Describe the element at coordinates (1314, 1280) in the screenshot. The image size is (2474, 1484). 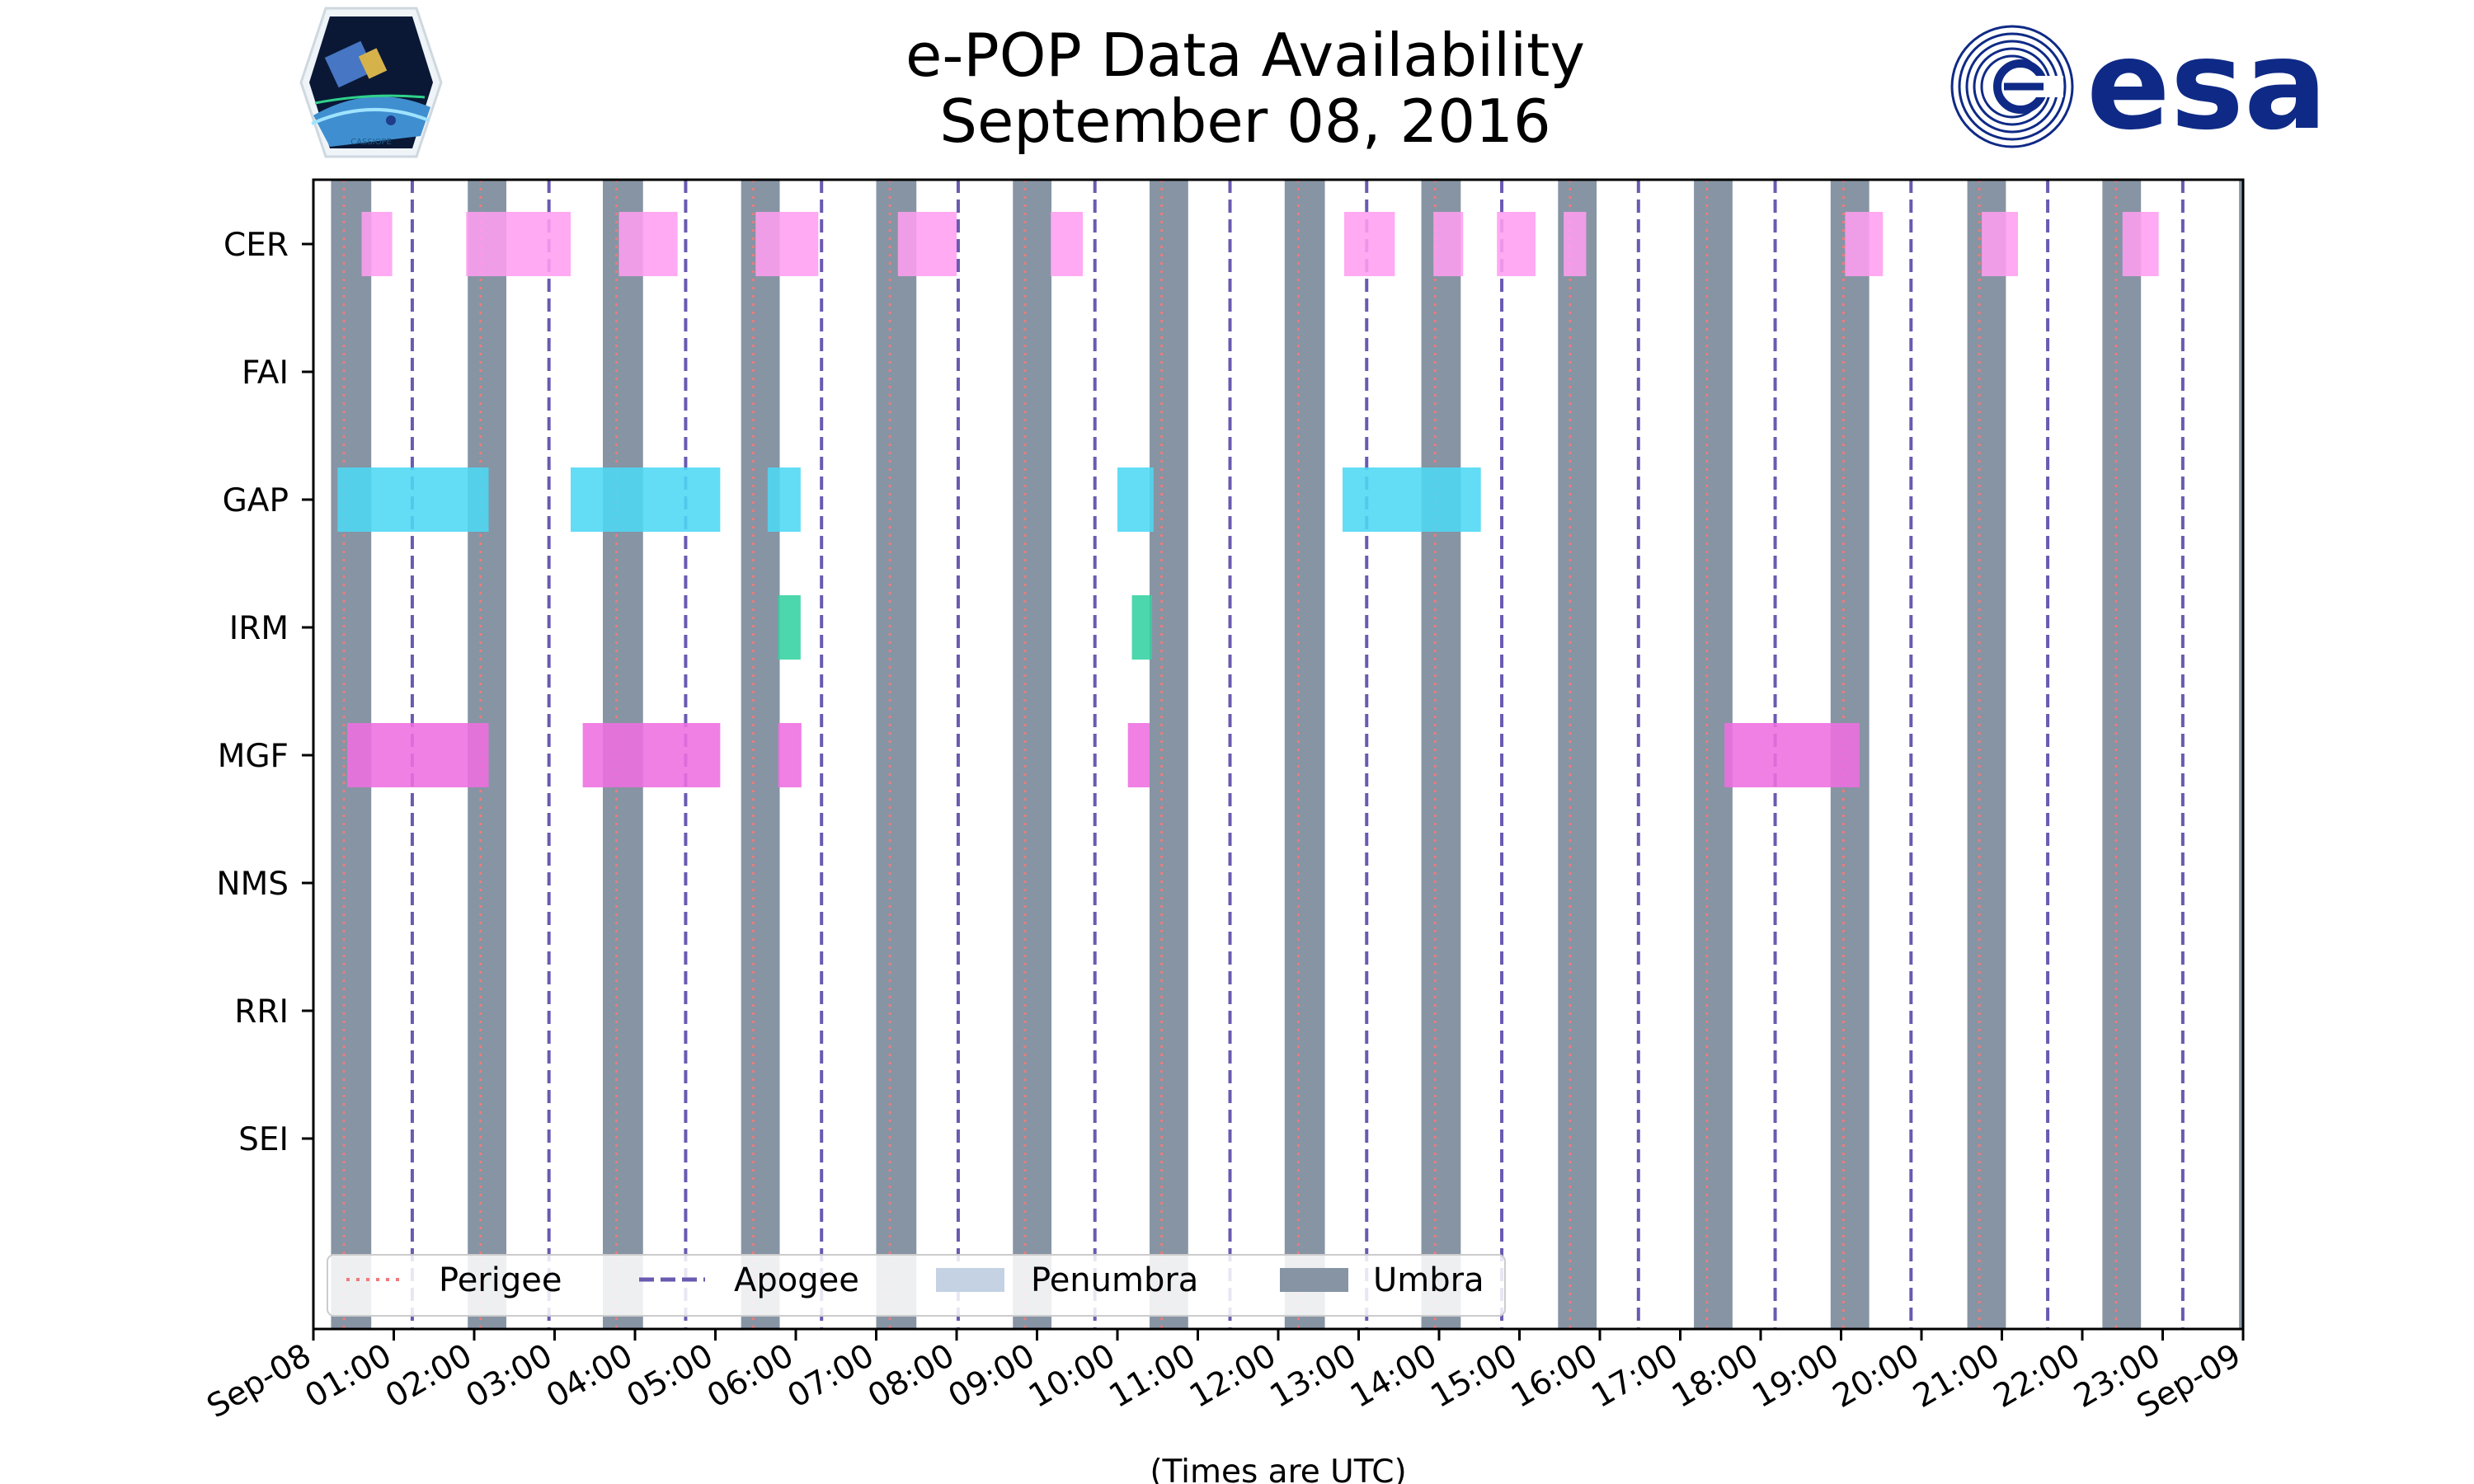
I see `legend-umbra-swatch` at that location.